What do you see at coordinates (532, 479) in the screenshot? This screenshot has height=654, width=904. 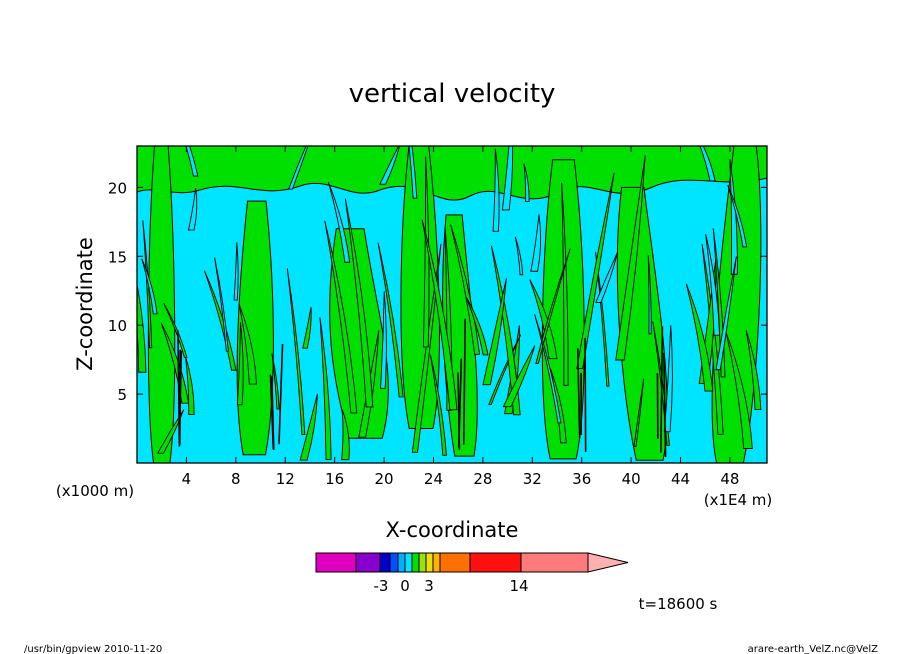 I see `x-tick-label: 32` at bounding box center [532, 479].